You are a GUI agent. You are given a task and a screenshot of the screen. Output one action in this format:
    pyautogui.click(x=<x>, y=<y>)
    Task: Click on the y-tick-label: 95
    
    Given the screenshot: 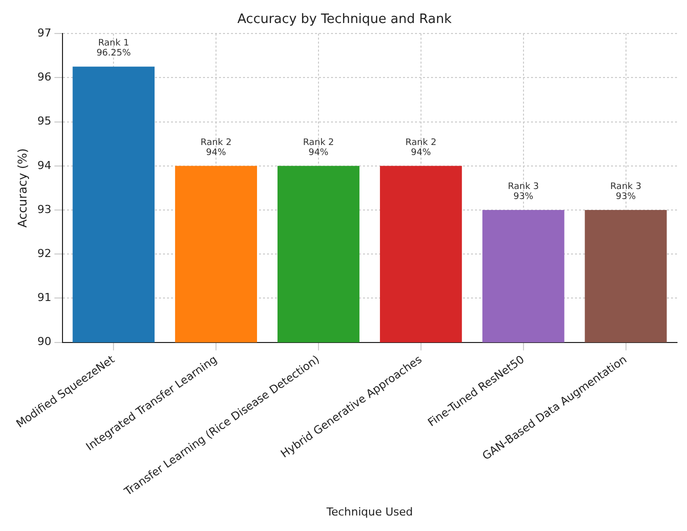 What is the action you would take?
    pyautogui.click(x=44, y=121)
    